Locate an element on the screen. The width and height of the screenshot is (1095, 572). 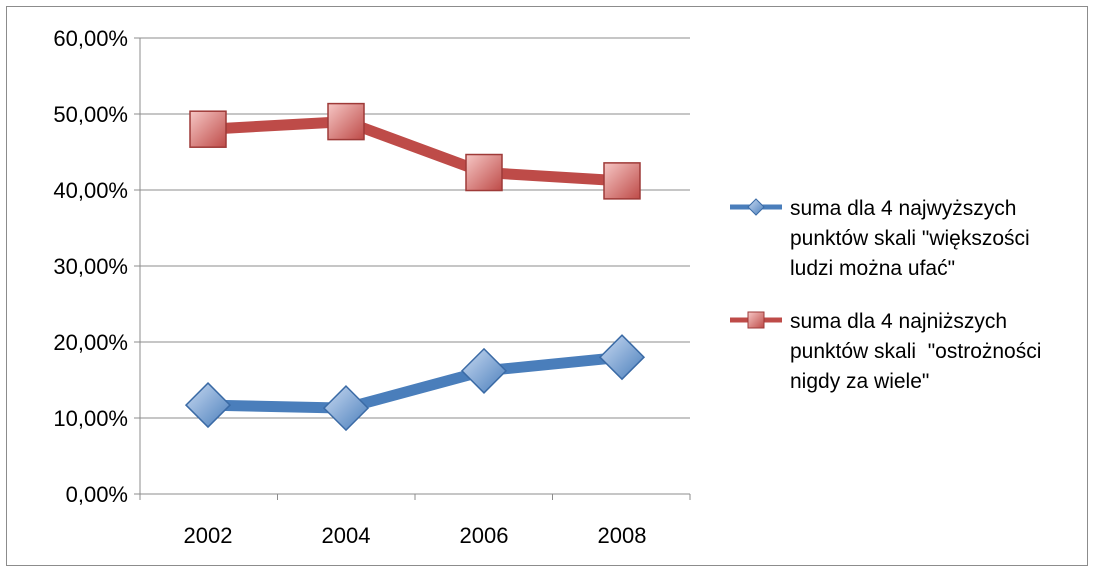
y-tick-label: 30,00% is located at coordinates (90, 266).